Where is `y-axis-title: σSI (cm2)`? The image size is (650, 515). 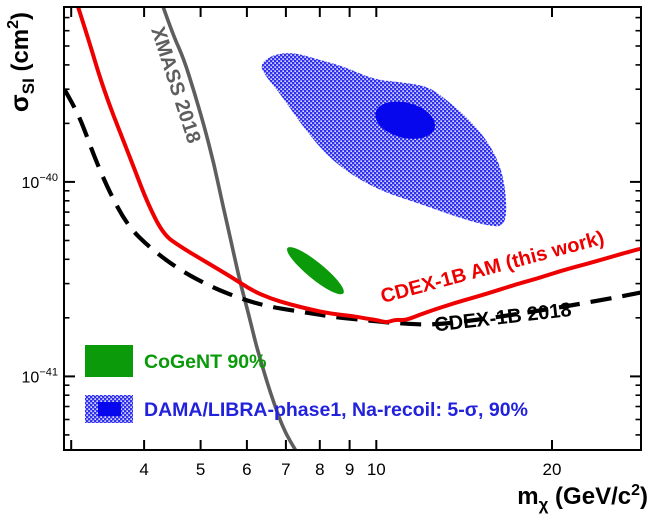 y-axis-title: σSI (cm2) is located at coordinates (21, 62).